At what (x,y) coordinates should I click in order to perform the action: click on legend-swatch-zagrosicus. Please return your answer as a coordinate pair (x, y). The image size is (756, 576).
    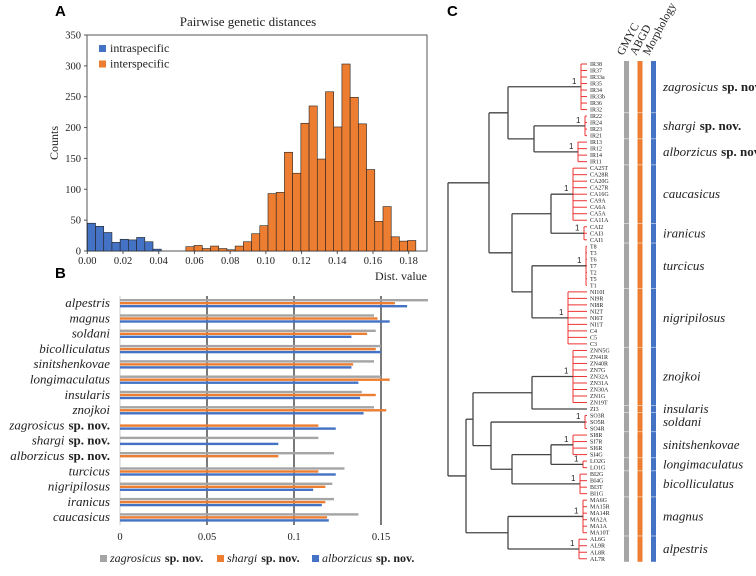
    Looking at the image, I should click on (103, 558).